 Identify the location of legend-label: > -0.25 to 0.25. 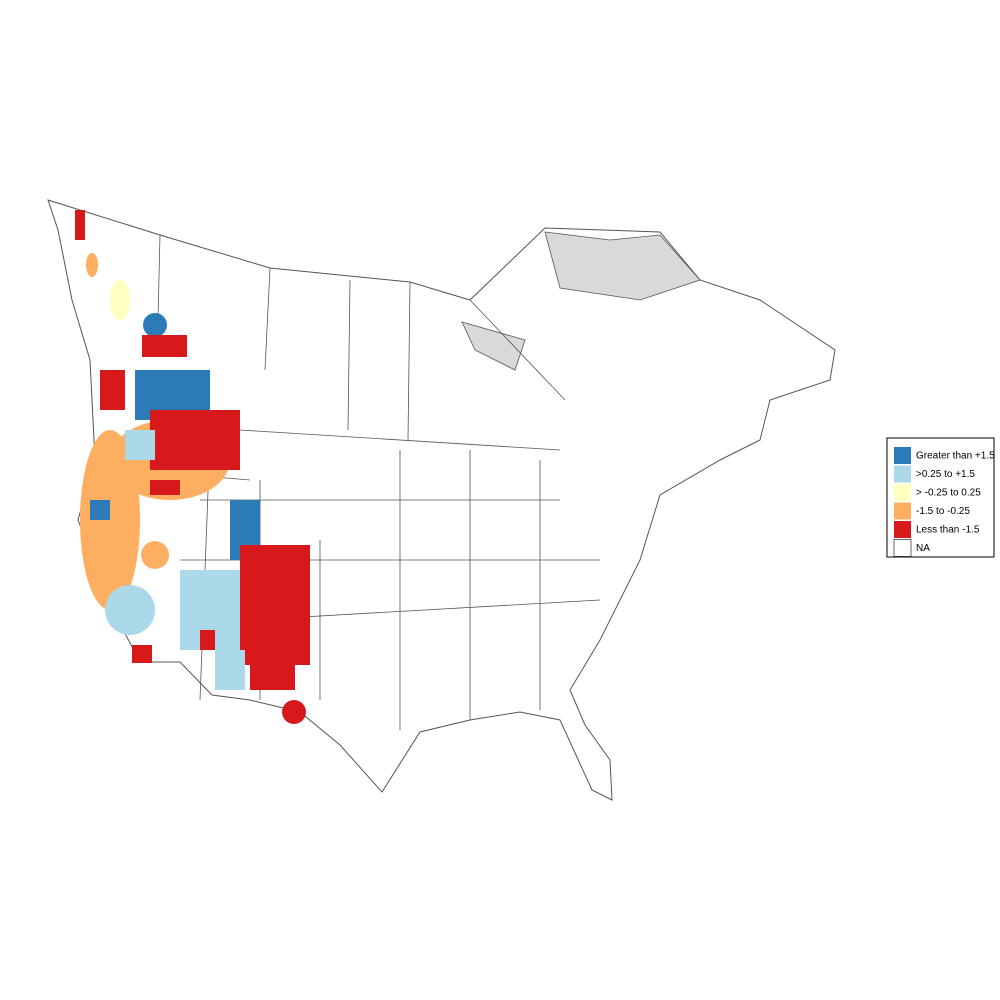
(948, 493).